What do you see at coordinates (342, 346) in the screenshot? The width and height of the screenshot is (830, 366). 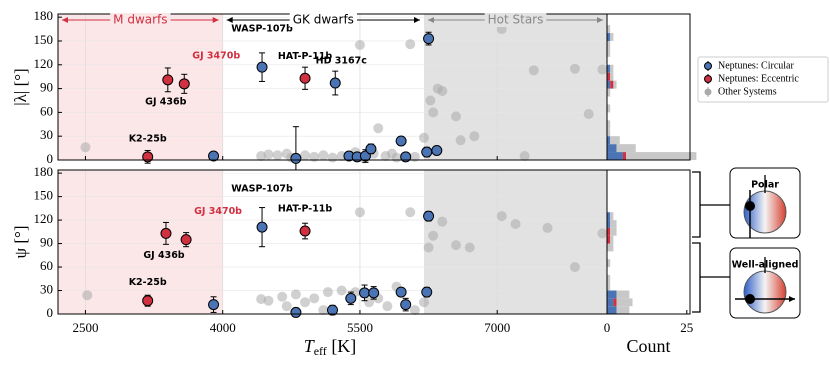 I see `x-label-unit: [K]` at bounding box center [342, 346].